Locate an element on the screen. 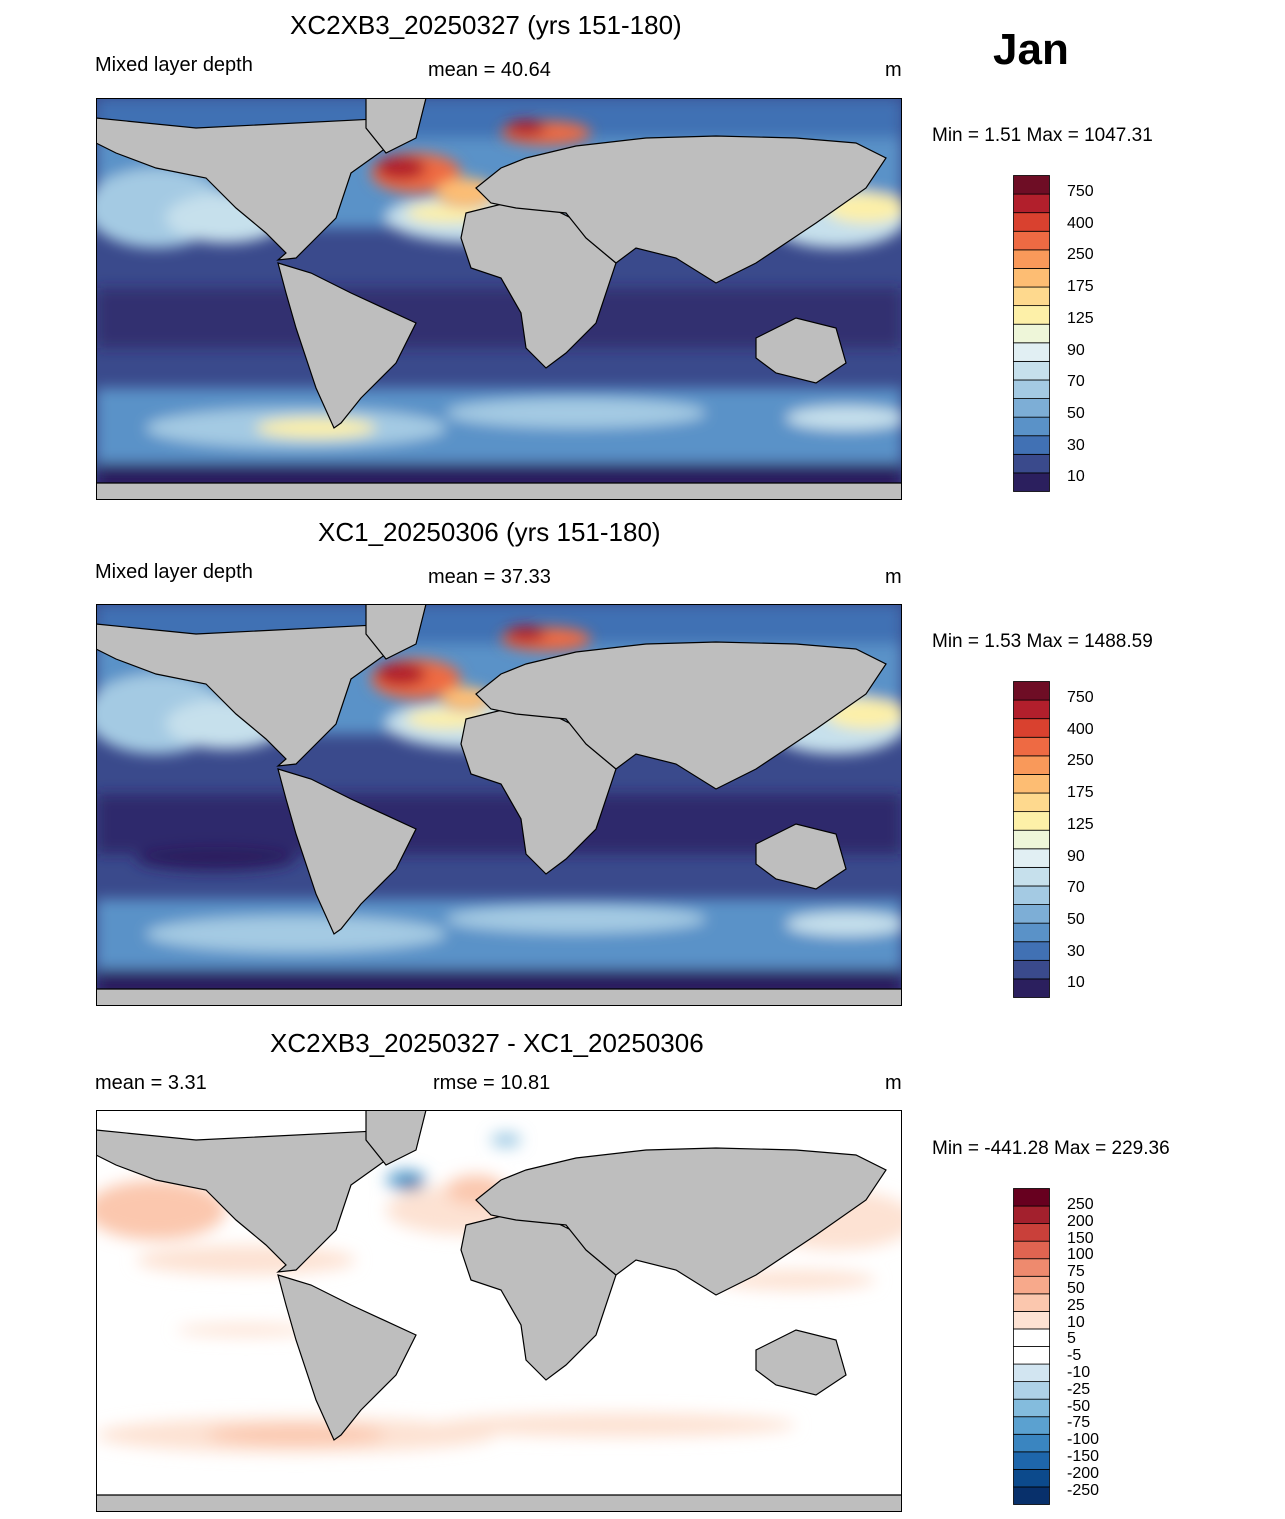 Image resolution: width=1285 pixels, height=1519 pixels. panel-1-minmax: Min = 1.51 Max = 1047.31 is located at coordinates (1042, 135).